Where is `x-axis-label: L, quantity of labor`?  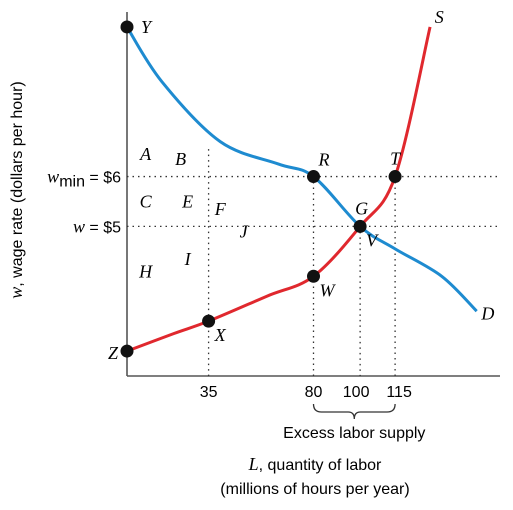 x-axis-label: L, quantity of labor is located at coordinates (315, 464).